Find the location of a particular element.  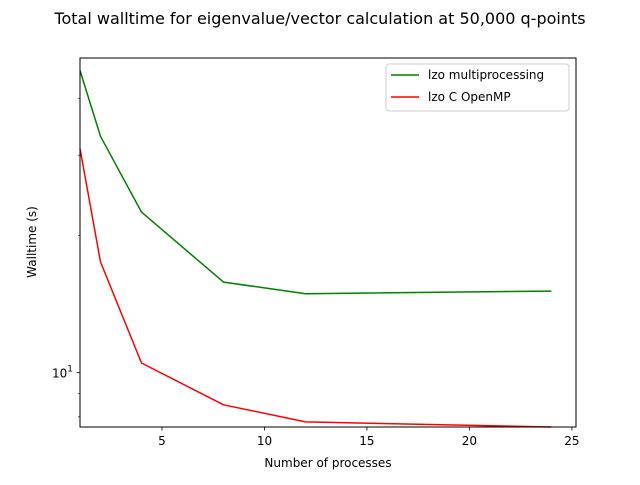

legend-label-lzo-multiprocessing: lzo multiprocessing is located at coordinates (486, 75).